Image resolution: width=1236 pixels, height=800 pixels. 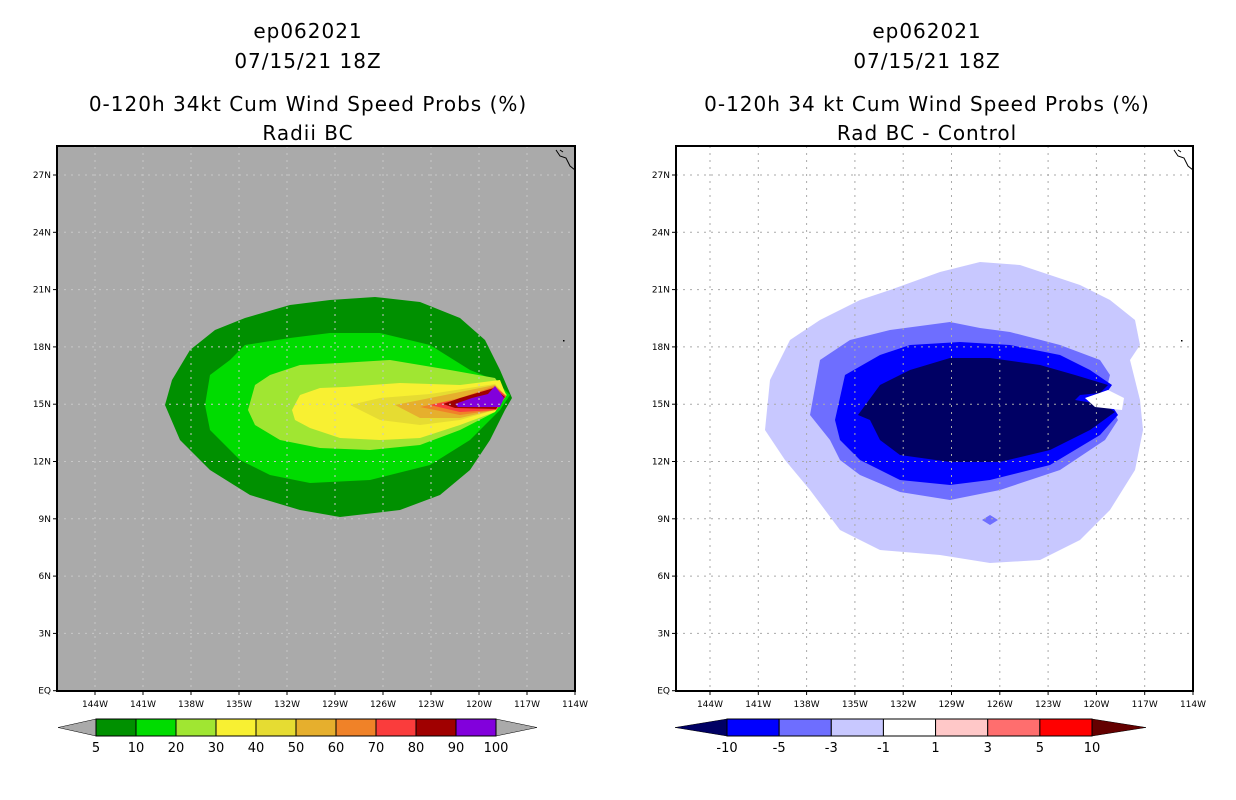 What do you see at coordinates (496, 748) in the screenshot?
I see `colorbar-label: 100` at bounding box center [496, 748].